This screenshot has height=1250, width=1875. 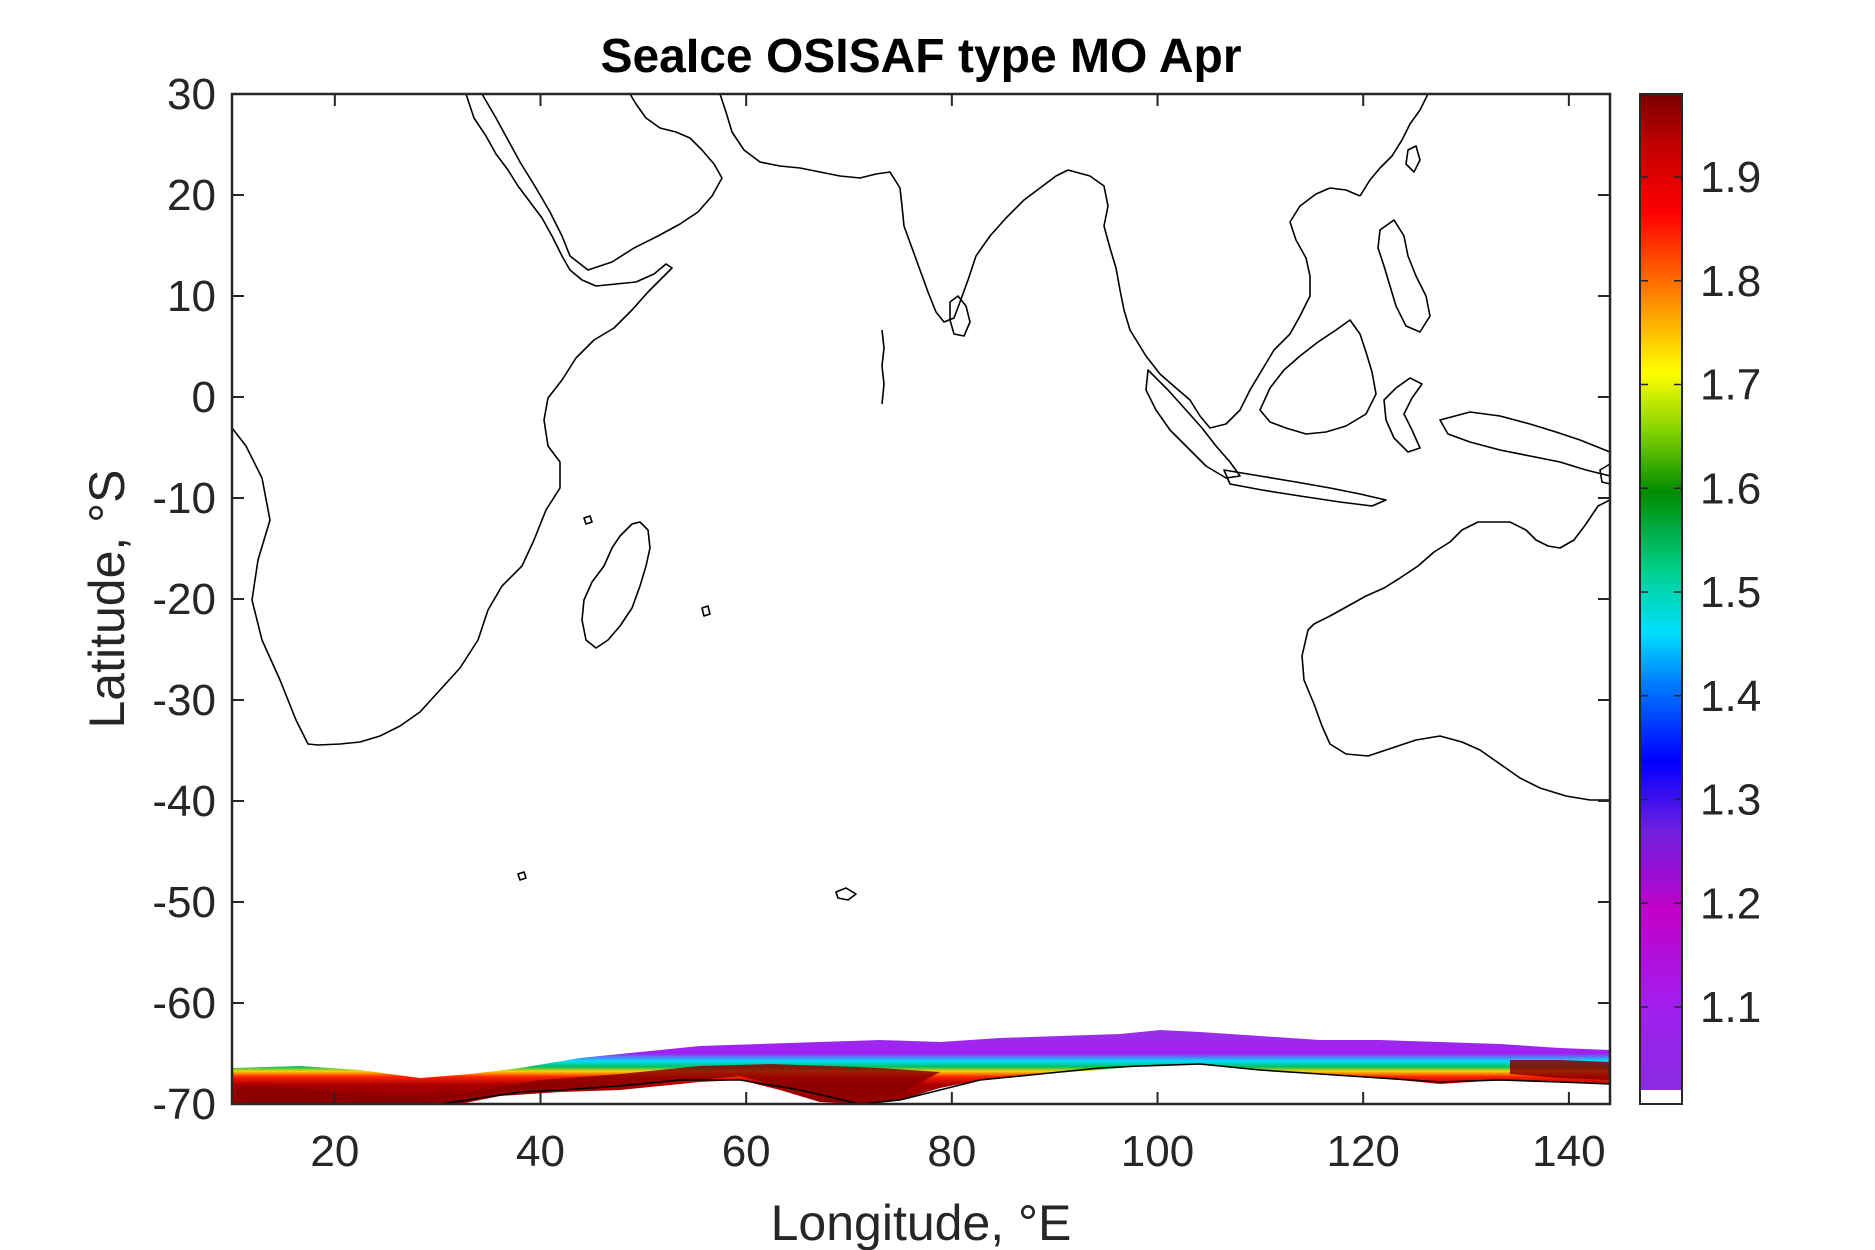 What do you see at coordinates (1022, 1083) in the screenshot?
I see `coastline-antarctica` at bounding box center [1022, 1083].